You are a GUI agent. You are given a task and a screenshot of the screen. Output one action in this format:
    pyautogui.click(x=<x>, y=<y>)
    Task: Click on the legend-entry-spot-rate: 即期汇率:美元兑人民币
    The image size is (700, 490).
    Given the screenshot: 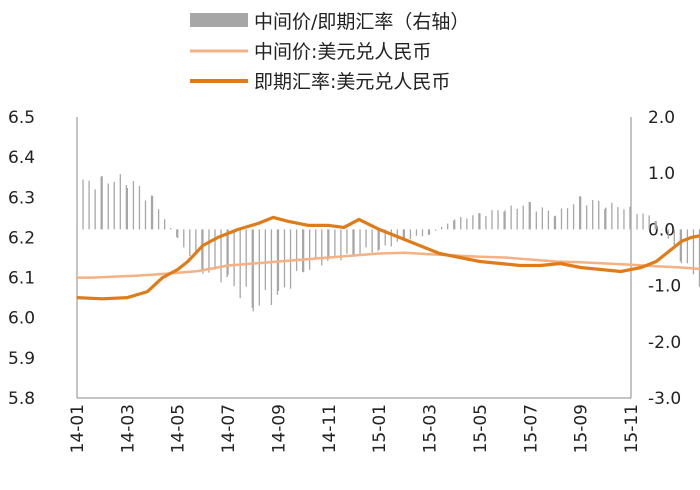 What is the action you would take?
    pyautogui.click(x=320, y=82)
    